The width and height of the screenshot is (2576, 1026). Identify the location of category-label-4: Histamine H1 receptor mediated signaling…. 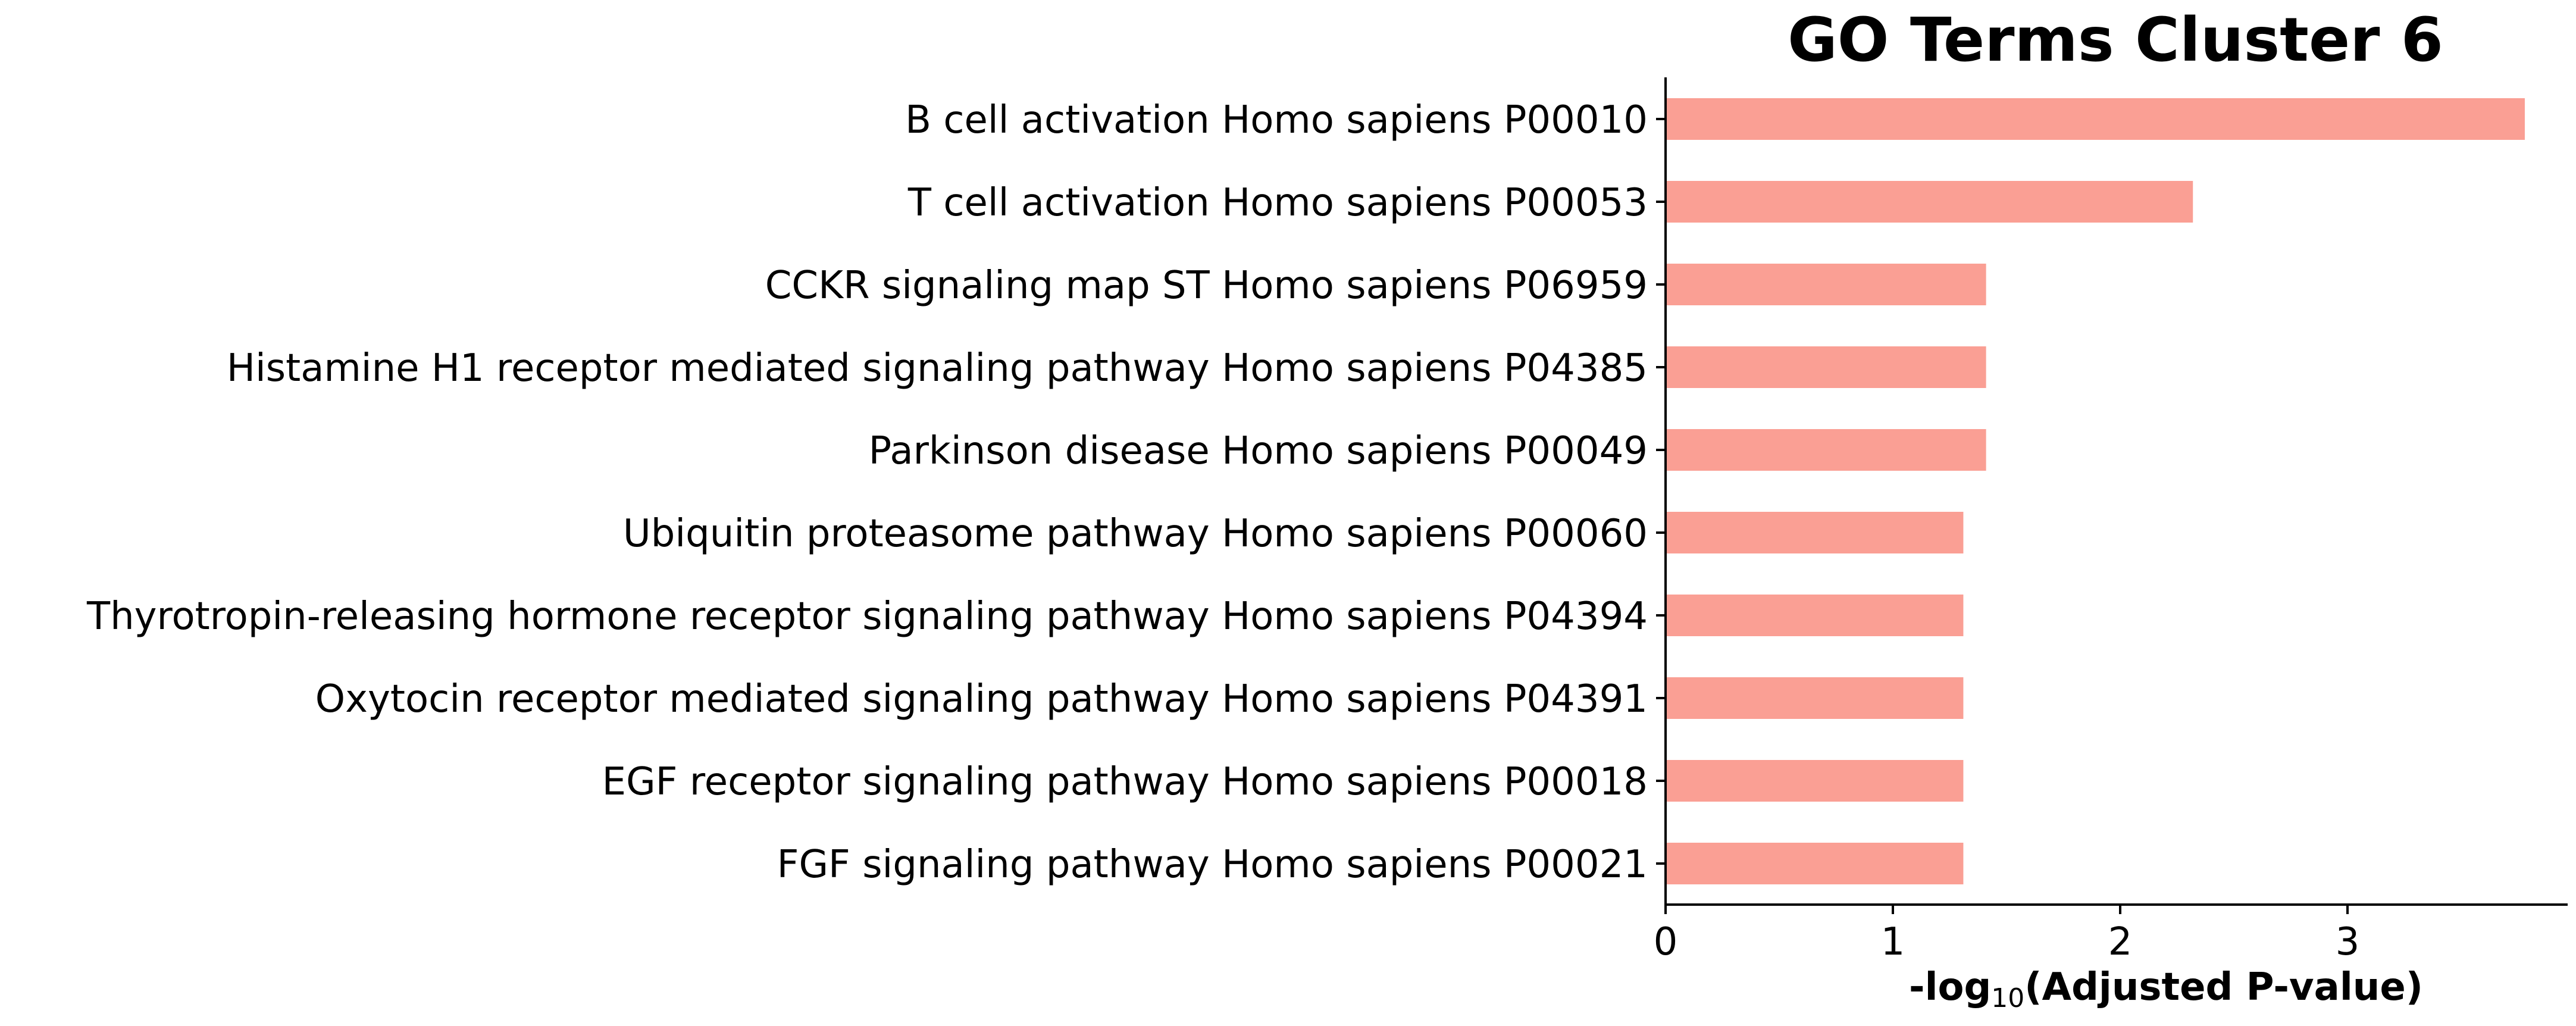
(937, 368).